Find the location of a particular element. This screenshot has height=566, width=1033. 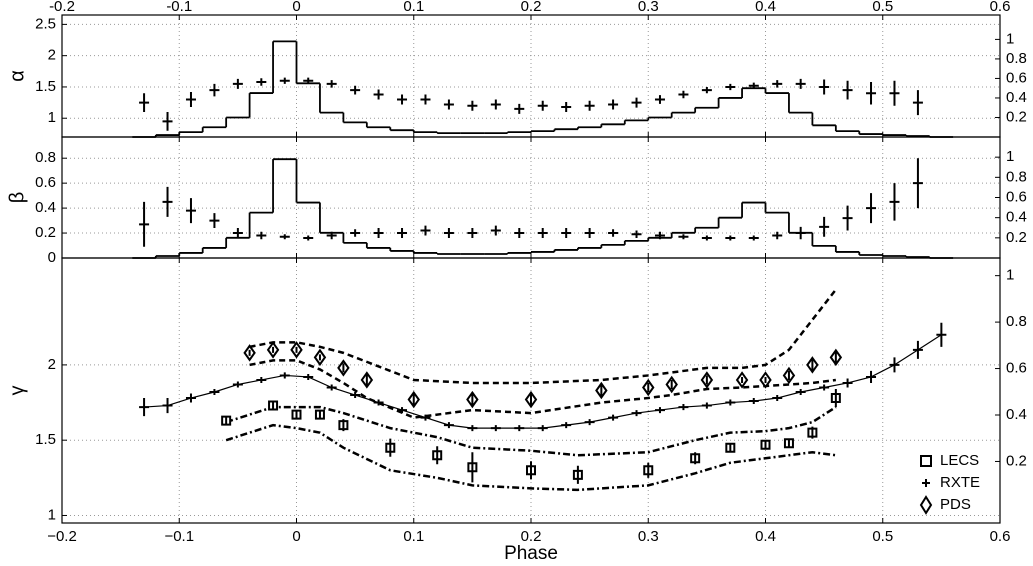

x-tick-label: 0.2 is located at coordinates (531, 7).